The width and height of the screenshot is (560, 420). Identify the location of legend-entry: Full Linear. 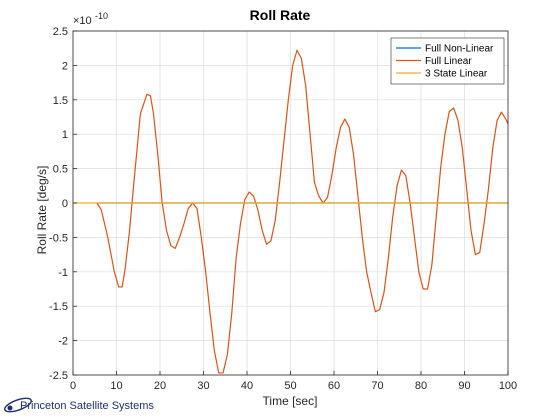
(448, 61).